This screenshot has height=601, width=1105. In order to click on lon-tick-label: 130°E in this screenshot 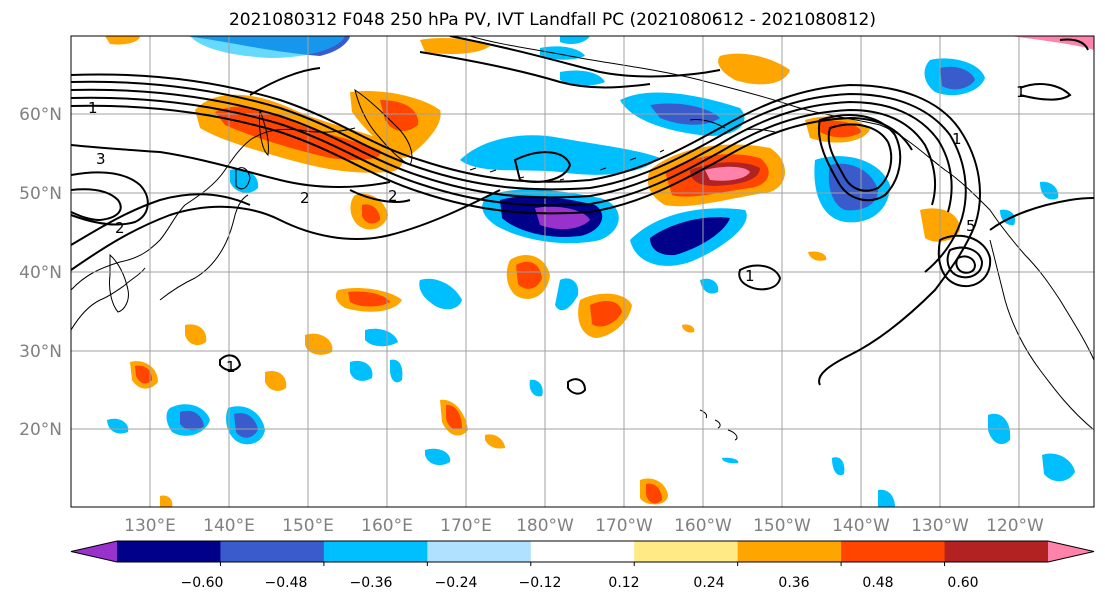, I will do `click(150, 526)`.